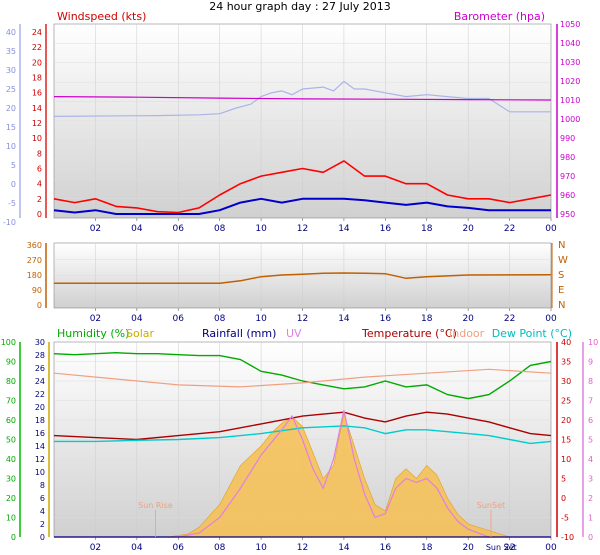 This screenshot has width=600, height=555. Describe the element at coordinates (590, 440) in the screenshot. I see `uv-ytick-label: 5` at that location.